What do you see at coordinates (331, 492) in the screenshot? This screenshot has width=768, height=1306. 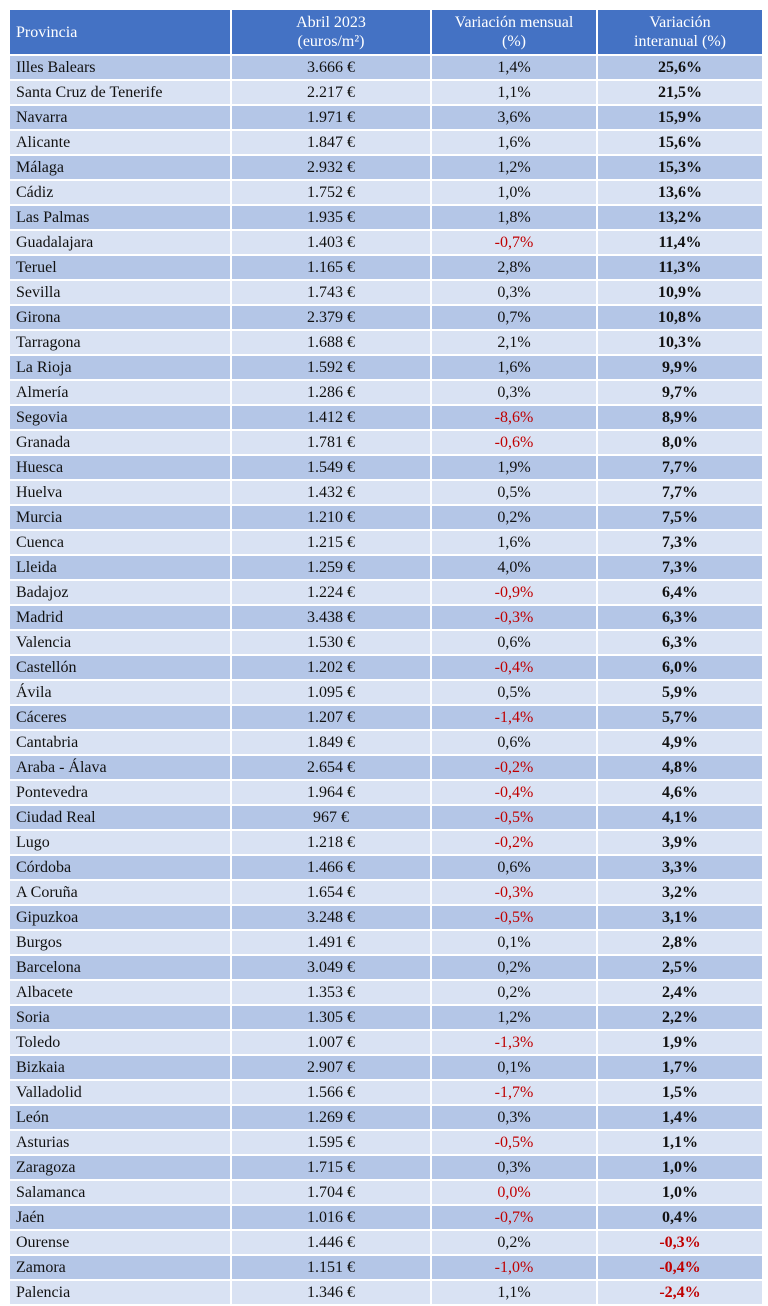 I see `price-cell: 1.432 €` at bounding box center [331, 492].